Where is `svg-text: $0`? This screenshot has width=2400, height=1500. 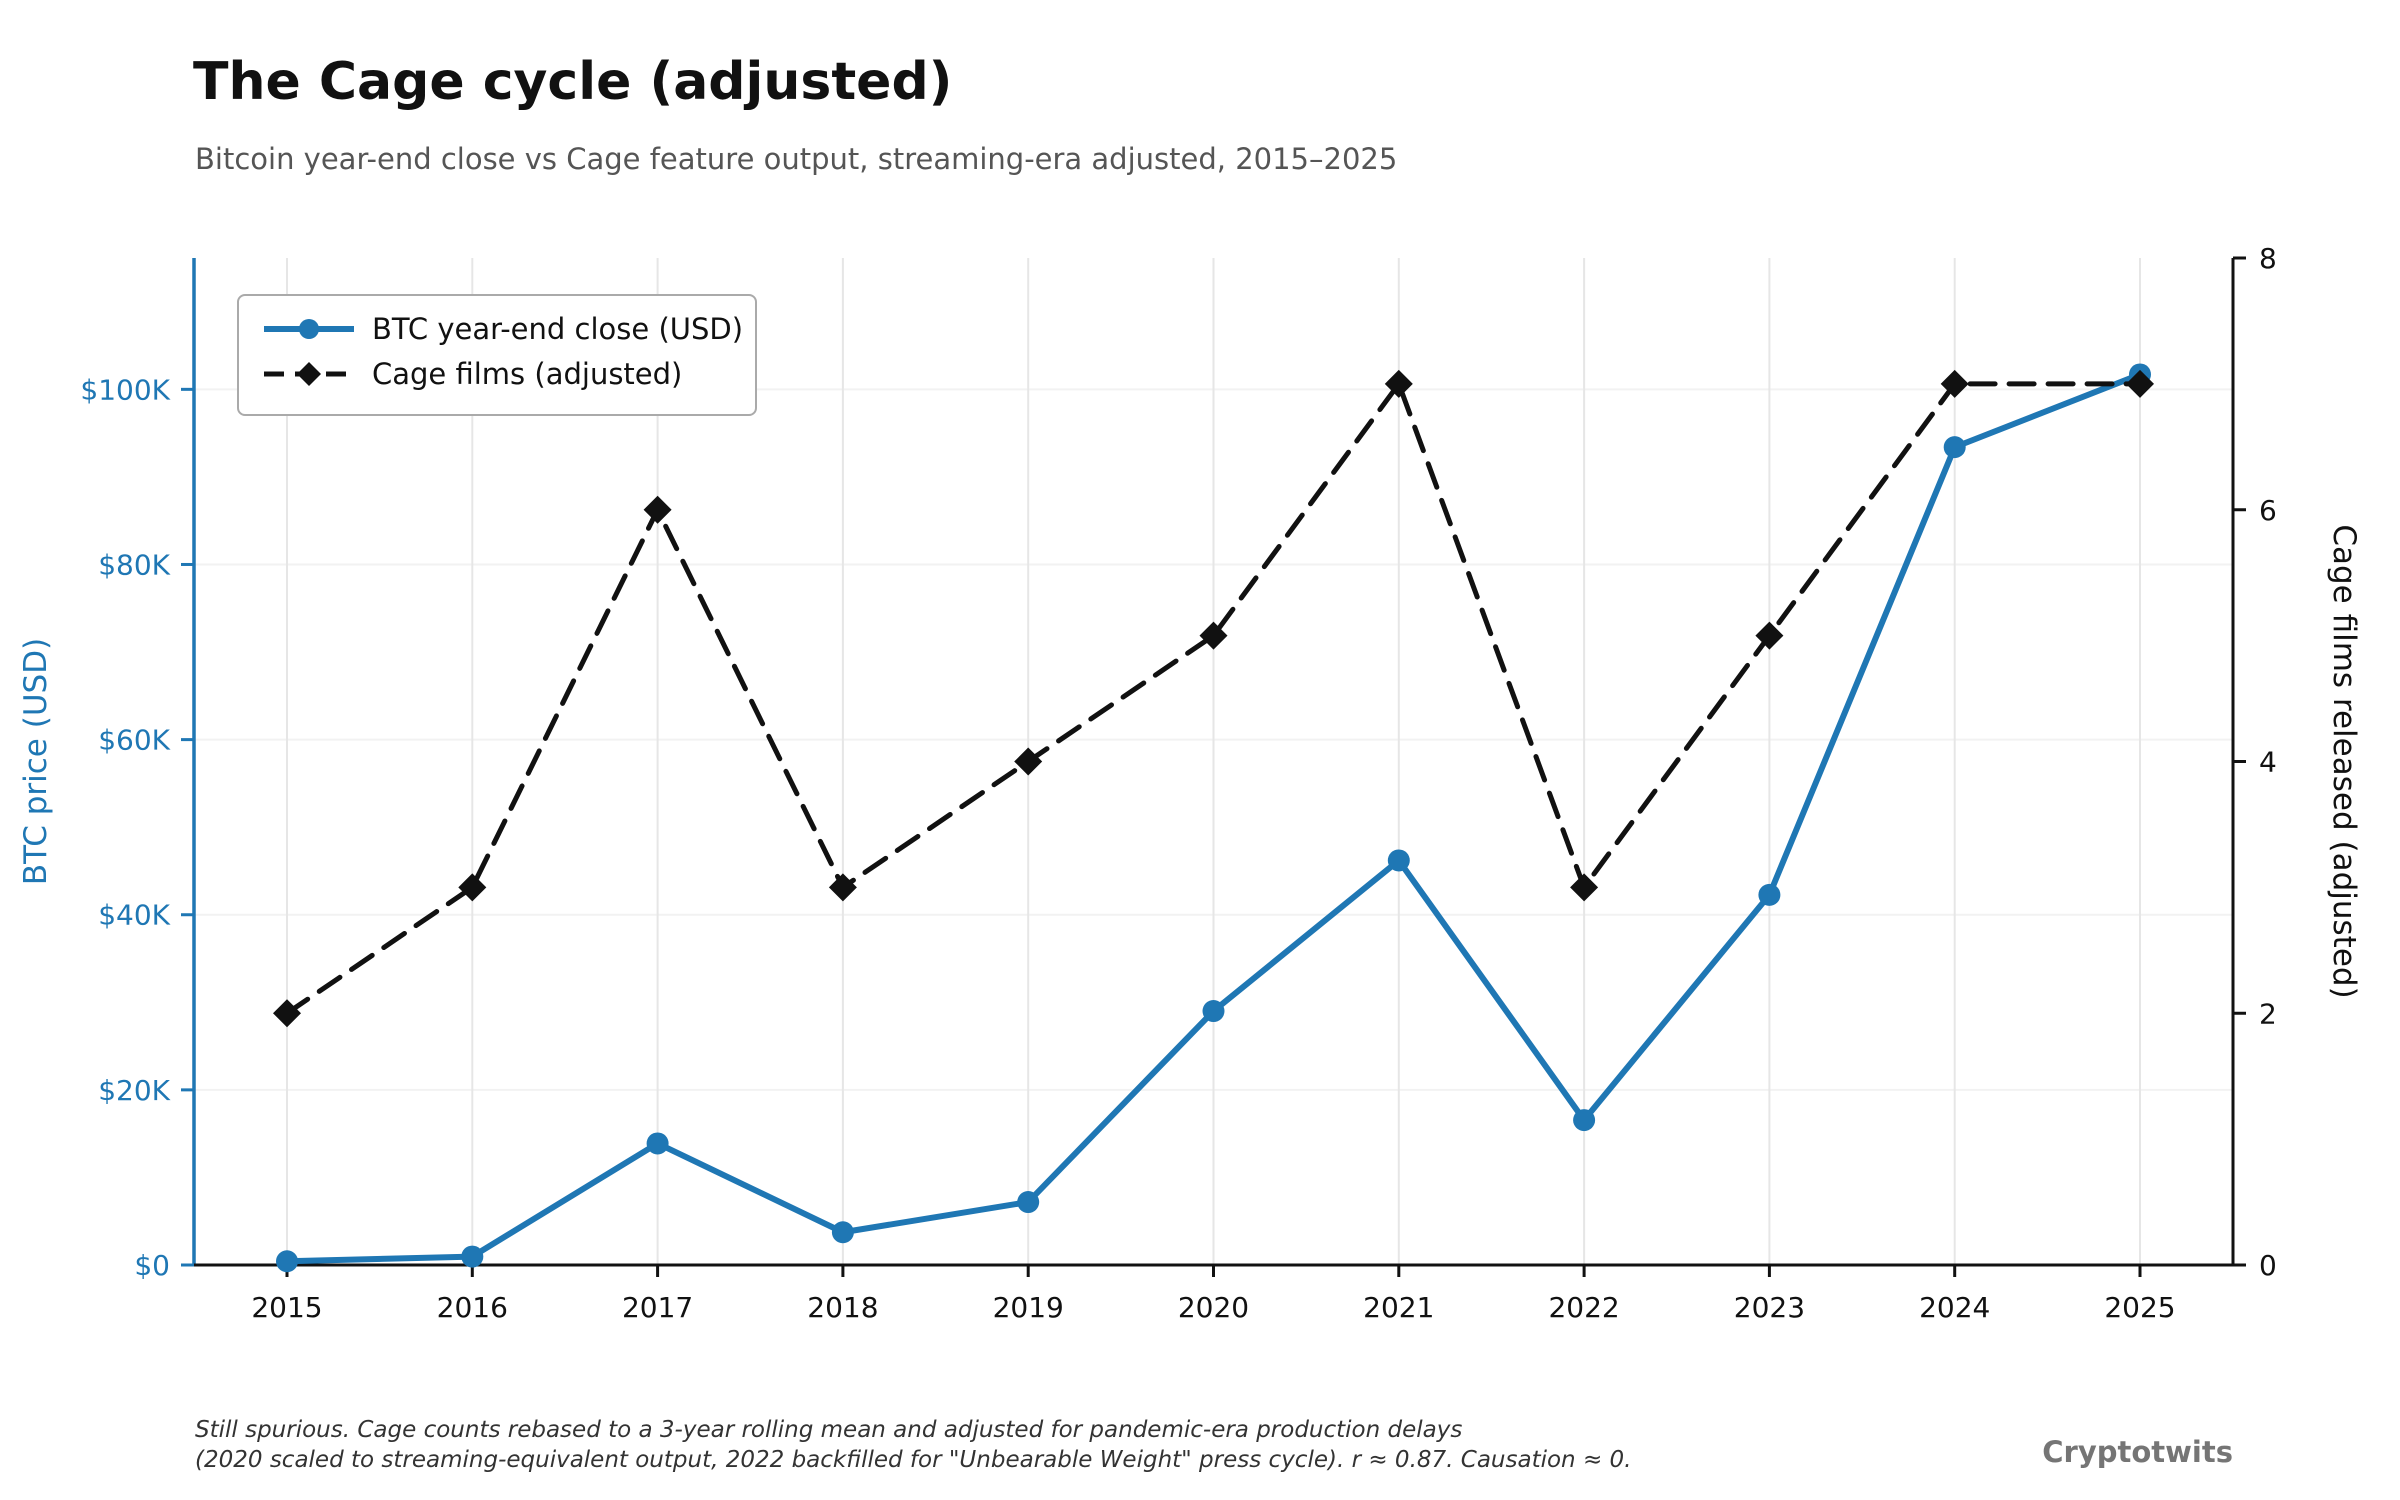
svg-text: $0 is located at coordinates (152, 1265).